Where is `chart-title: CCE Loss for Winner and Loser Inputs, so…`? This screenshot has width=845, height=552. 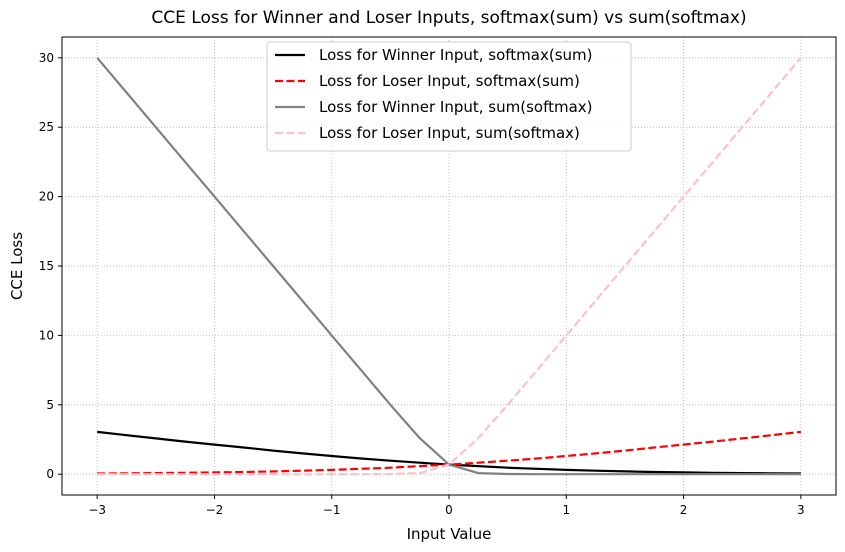
chart-title: CCE Loss for Winner and Loser Inputs, so… is located at coordinates (448, 18).